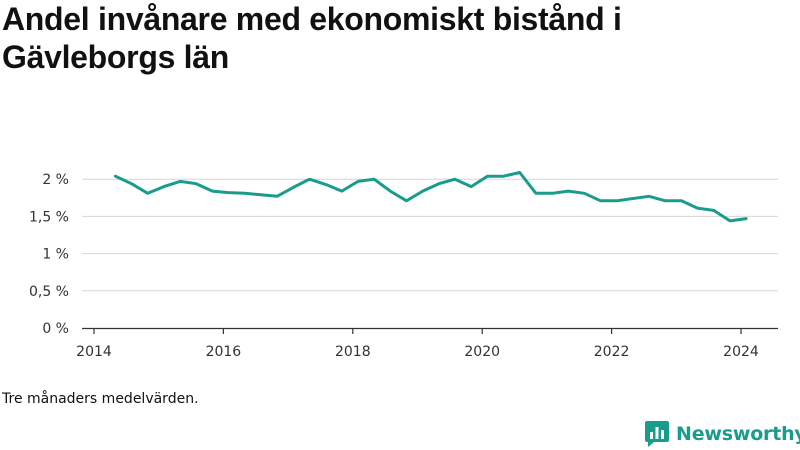 The width and height of the screenshot is (800, 450). Describe the element at coordinates (657, 434) in the screenshot. I see `newsworthy-logo-icon` at that location.